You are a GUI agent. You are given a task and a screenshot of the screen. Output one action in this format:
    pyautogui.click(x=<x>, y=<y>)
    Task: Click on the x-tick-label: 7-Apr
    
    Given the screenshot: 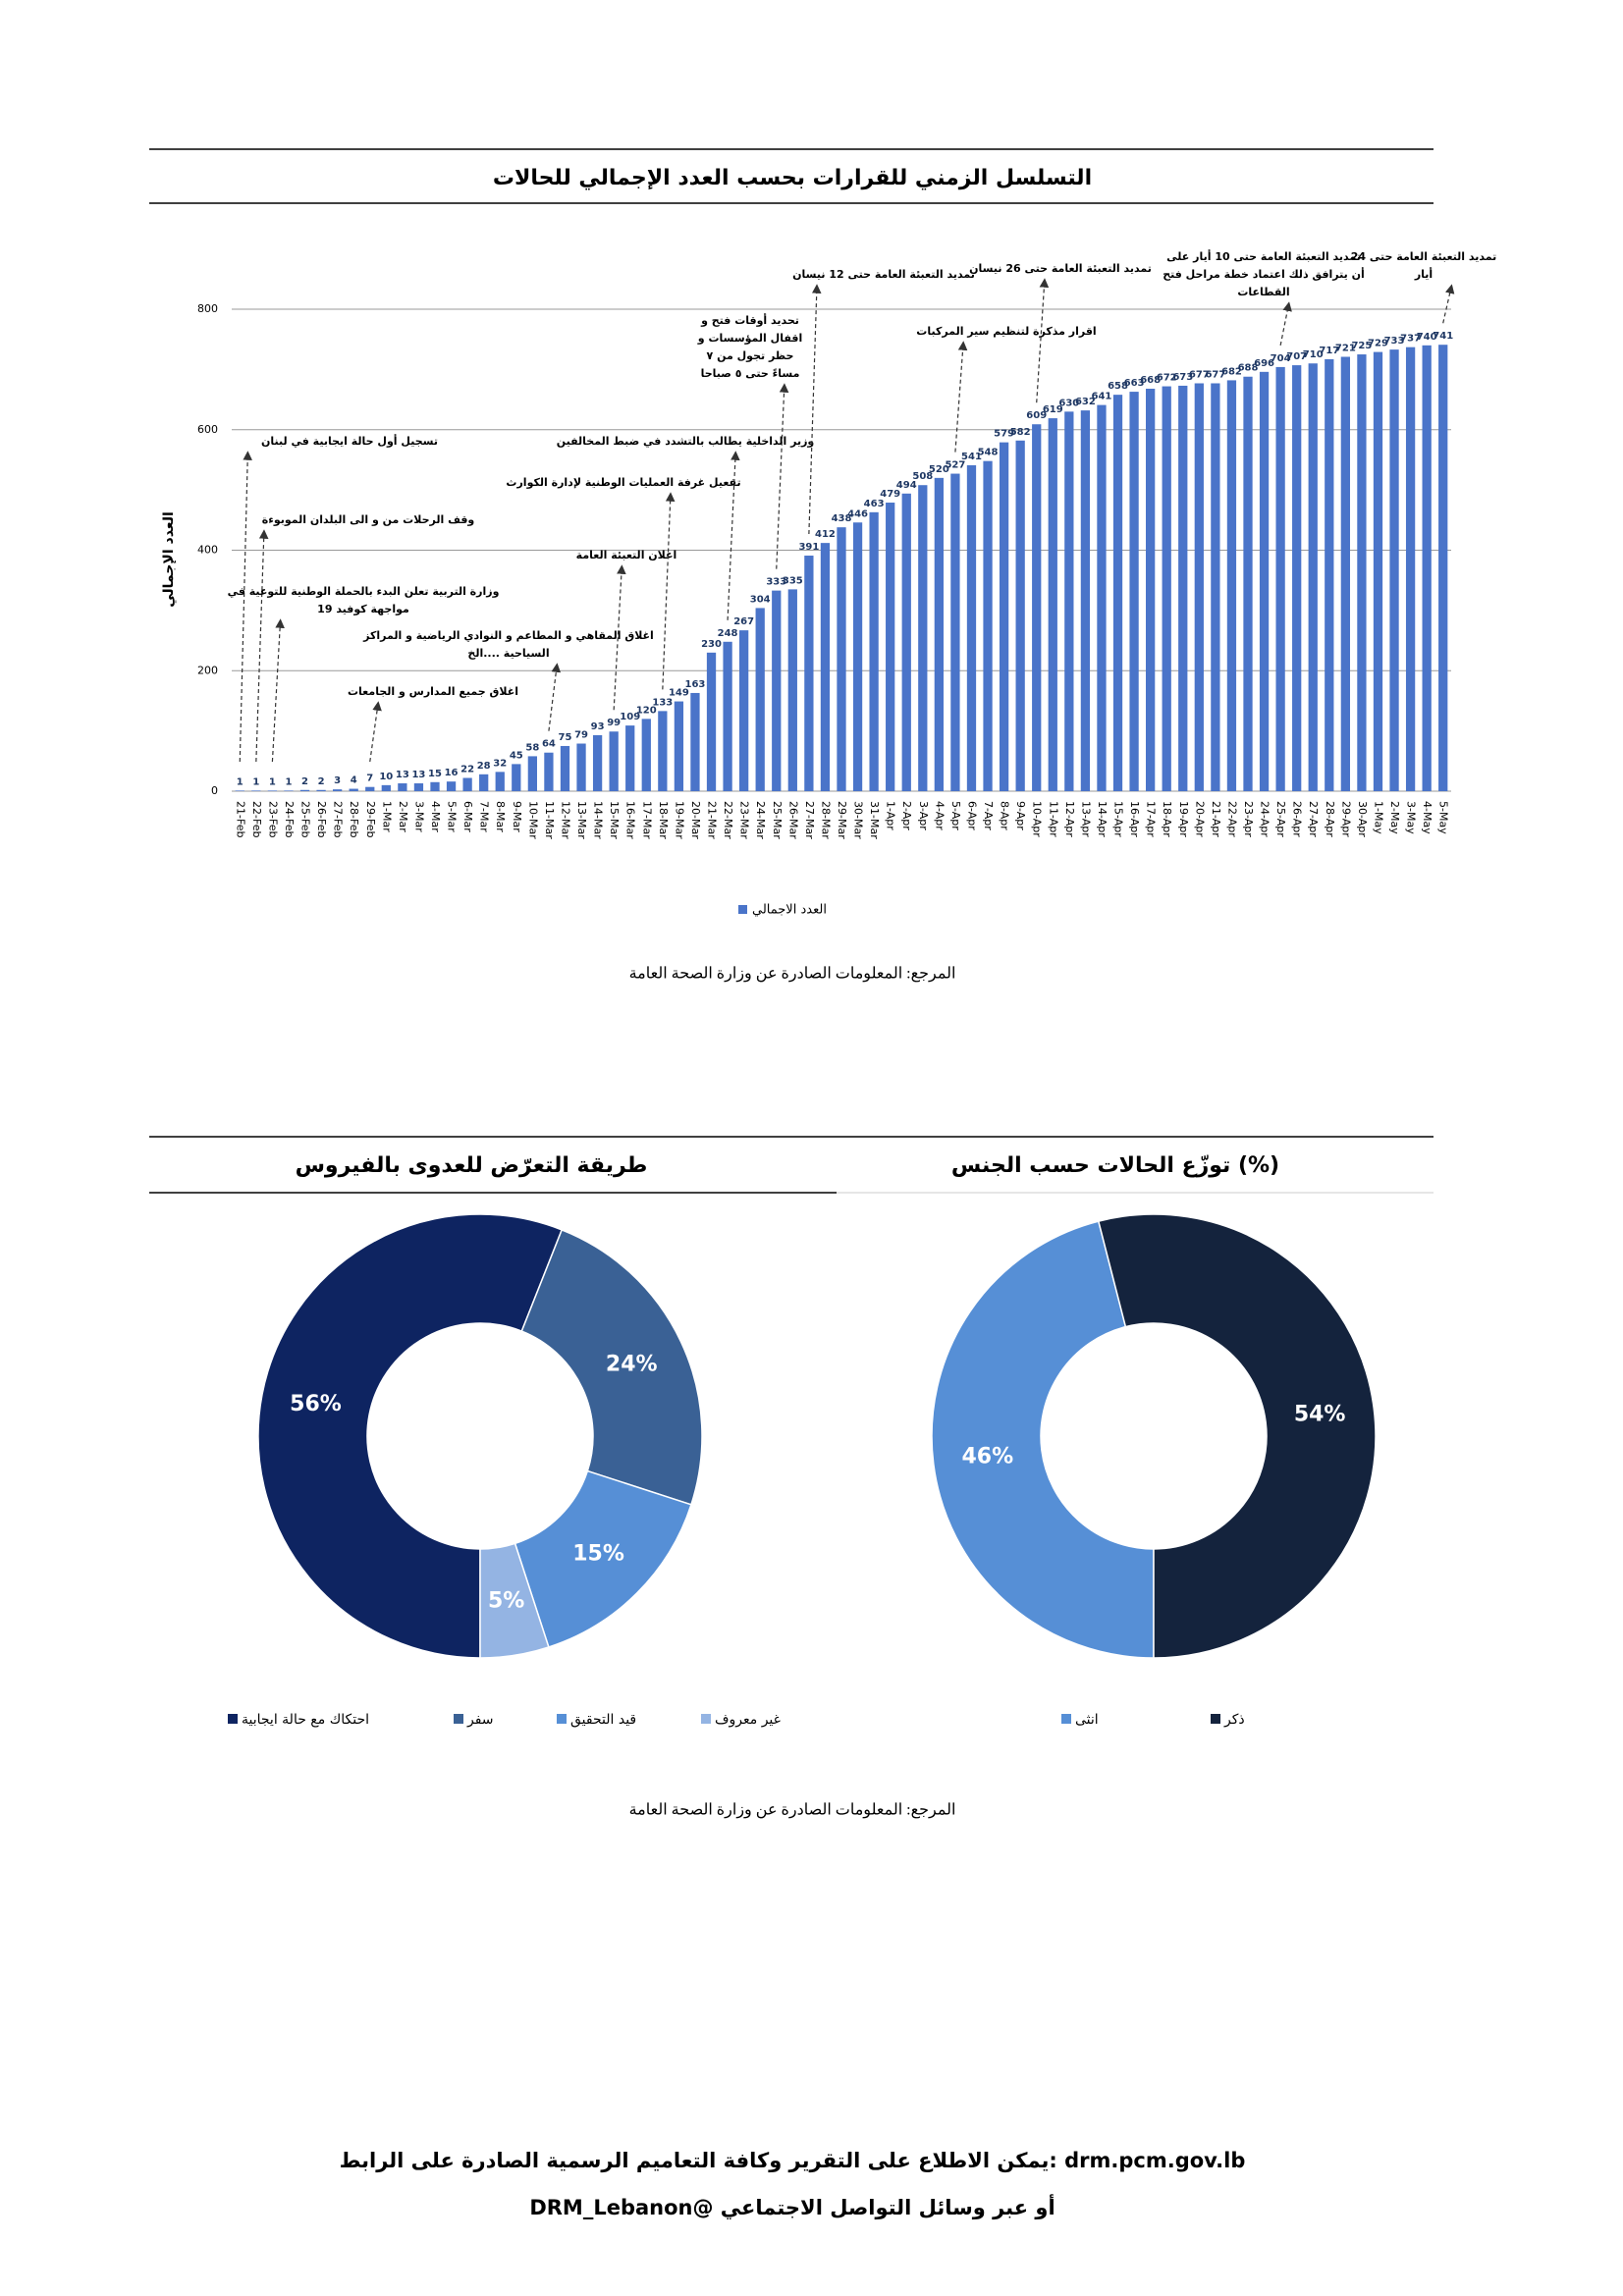 What is the action you would take?
    pyautogui.click(x=988, y=815)
    